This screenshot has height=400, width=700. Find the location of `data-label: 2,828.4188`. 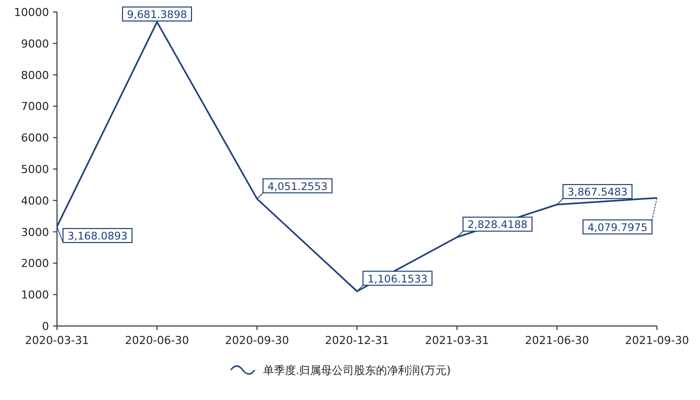

data-label: 2,828.4188 is located at coordinates (497, 225).